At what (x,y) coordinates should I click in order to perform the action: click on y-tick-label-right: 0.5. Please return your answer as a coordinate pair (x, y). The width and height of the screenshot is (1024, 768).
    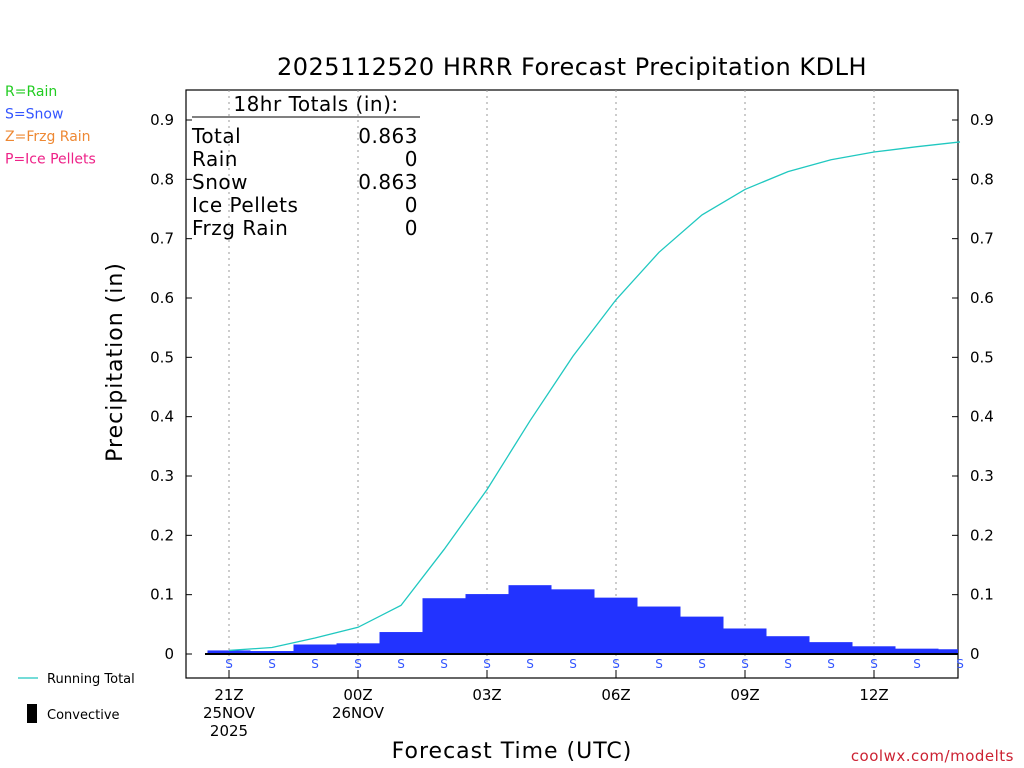
    Looking at the image, I should click on (982, 357).